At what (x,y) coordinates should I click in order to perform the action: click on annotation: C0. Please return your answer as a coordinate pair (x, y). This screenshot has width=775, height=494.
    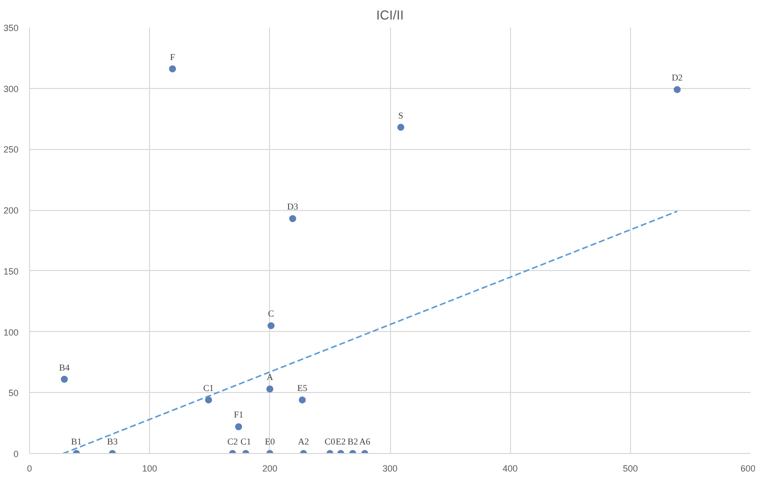
    Looking at the image, I should click on (330, 441).